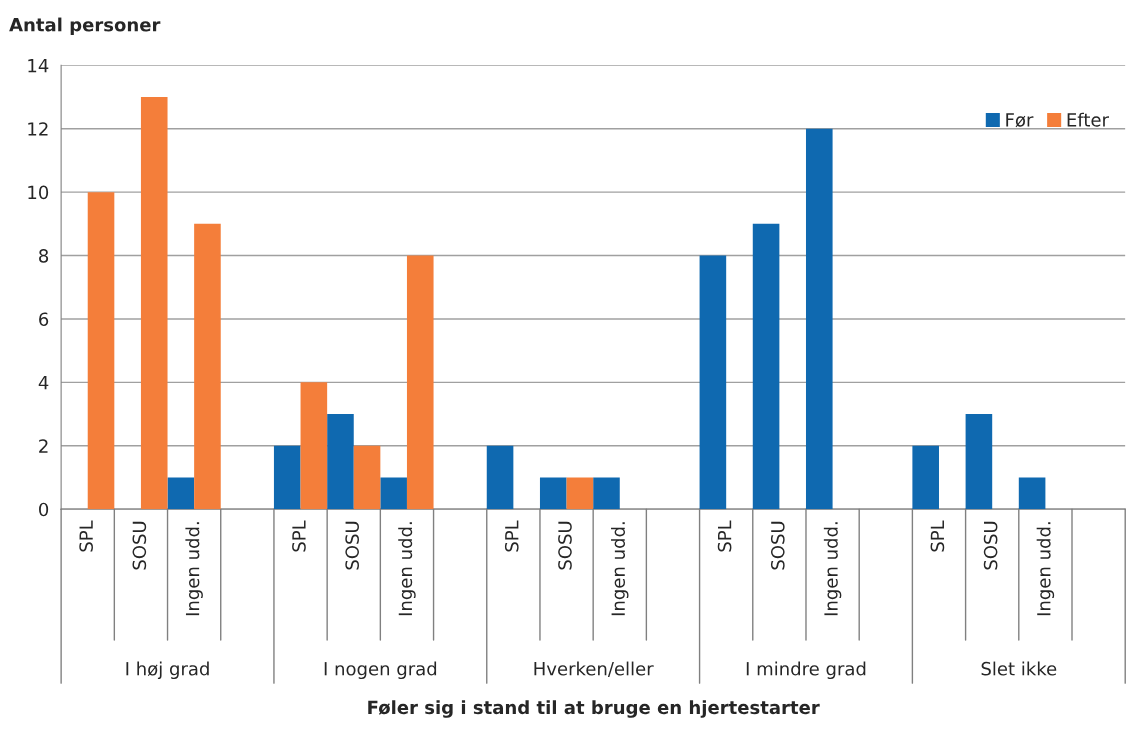 This screenshot has width=1132, height=751. Describe the element at coordinates (44, 509) in the screenshot. I see `y-tick-label: 0` at that location.